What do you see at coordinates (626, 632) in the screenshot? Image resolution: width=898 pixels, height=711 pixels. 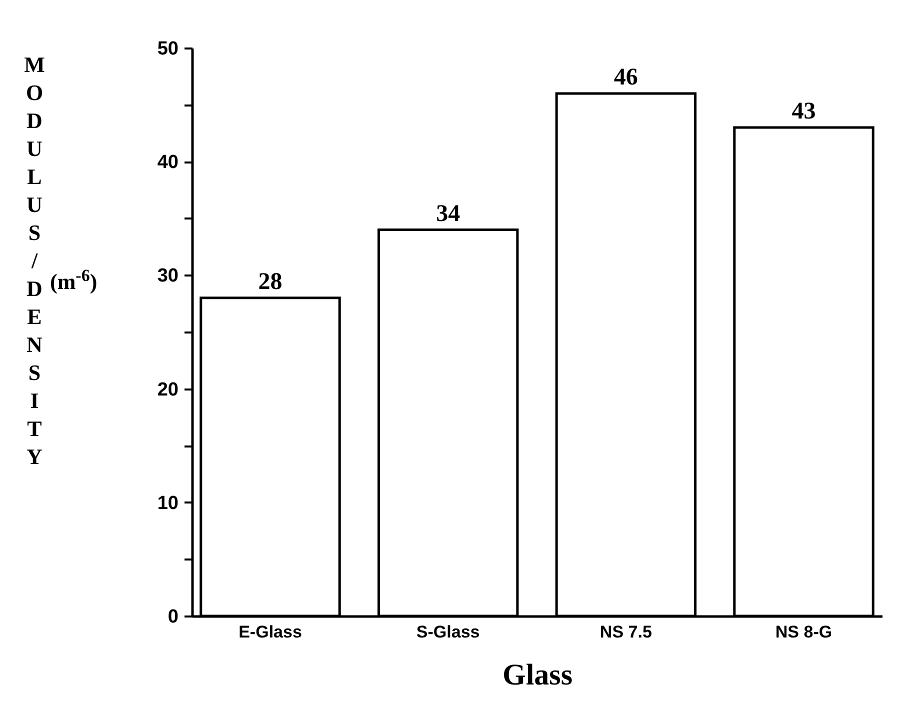 I see `x-tick-label: NS 7.5` at bounding box center [626, 632].